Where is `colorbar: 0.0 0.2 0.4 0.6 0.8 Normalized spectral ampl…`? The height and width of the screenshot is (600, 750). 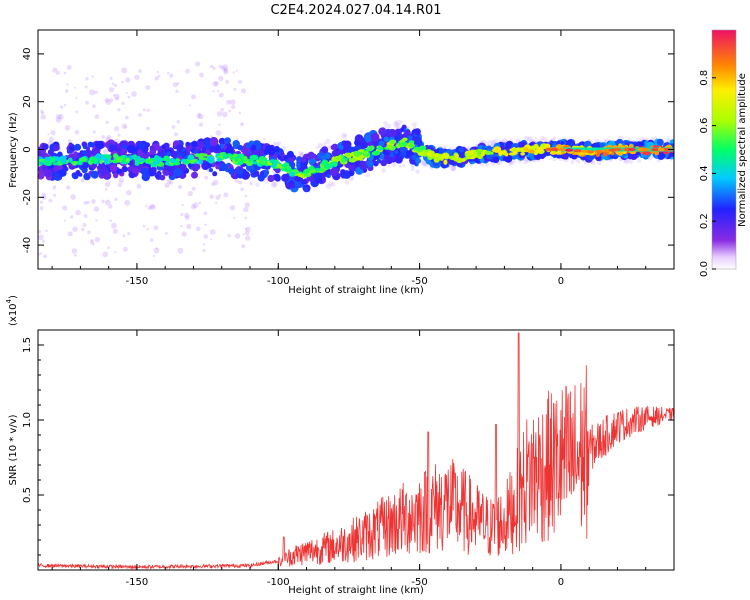 colorbar: 0.0 0.2 0.4 0.6 0.8 Normalized spectral ampl… is located at coordinates (723, 153).